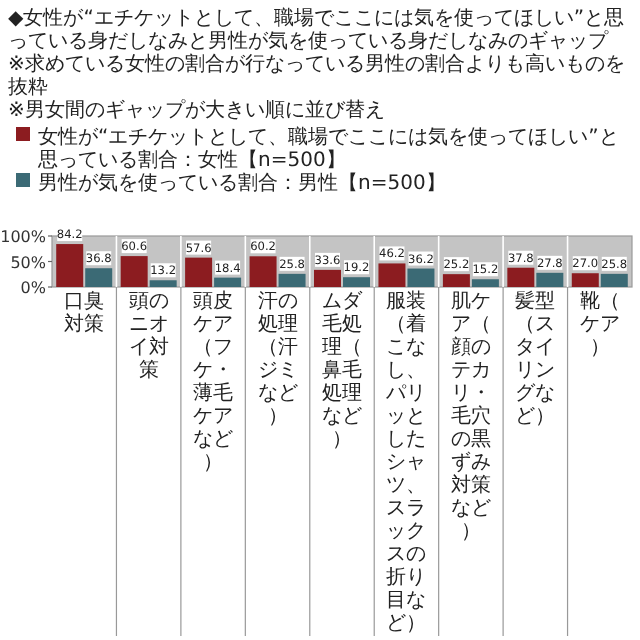 Image resolution: width=640 pixels, height=640 pixels. I want to click on annotation: ※男女間のギャップが大きい順に並び替え, so click(196, 111).